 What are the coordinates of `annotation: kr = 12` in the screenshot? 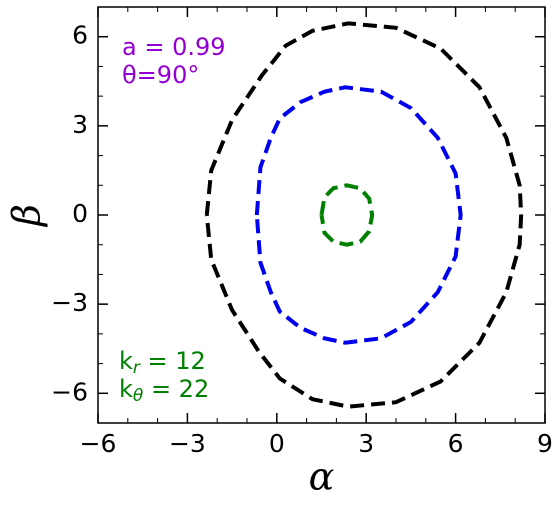 It's located at (162, 362).